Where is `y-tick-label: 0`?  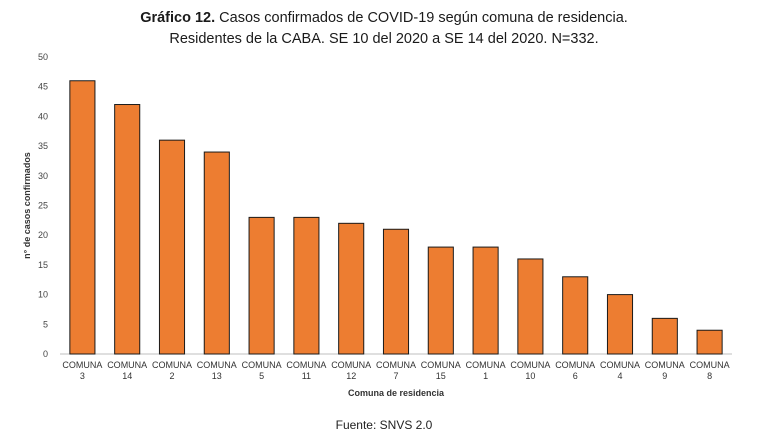
y-tick-label: 0 is located at coordinates (45, 354).